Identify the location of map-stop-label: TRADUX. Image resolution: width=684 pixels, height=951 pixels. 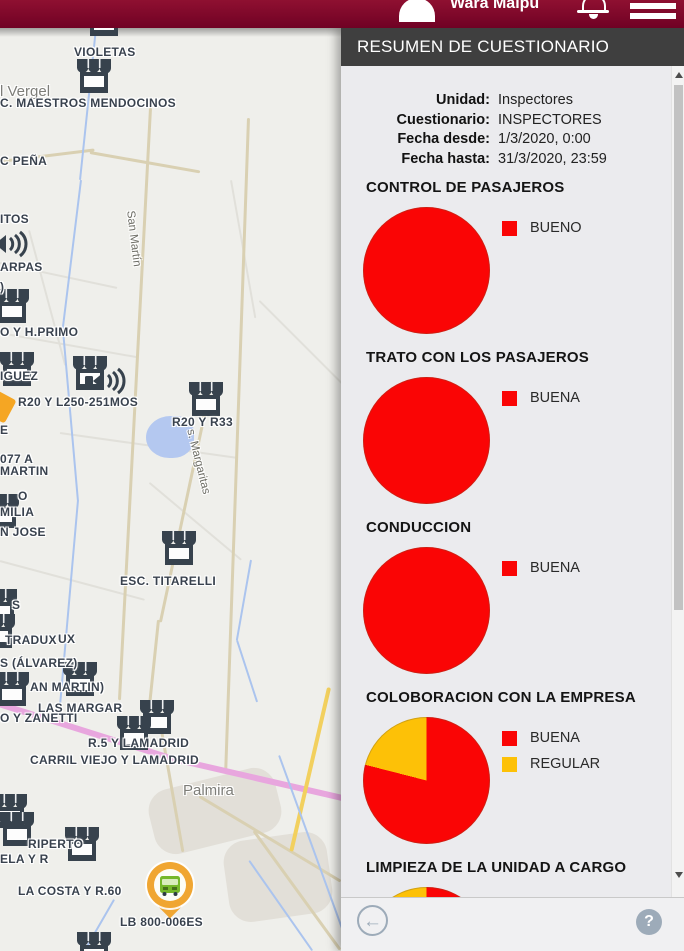
(31, 640).